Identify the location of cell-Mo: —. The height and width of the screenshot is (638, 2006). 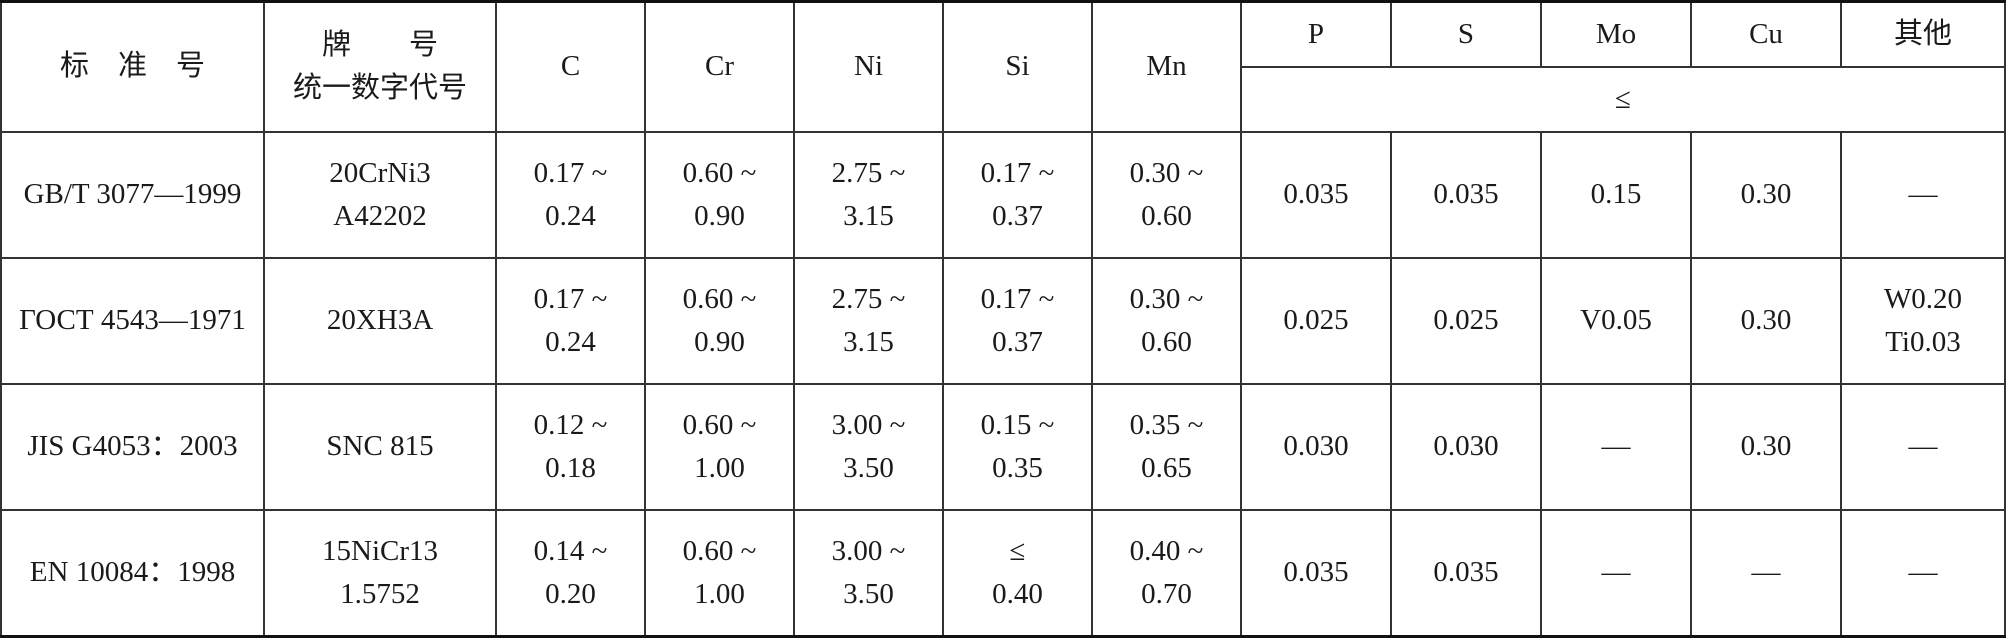
(1616, 573).